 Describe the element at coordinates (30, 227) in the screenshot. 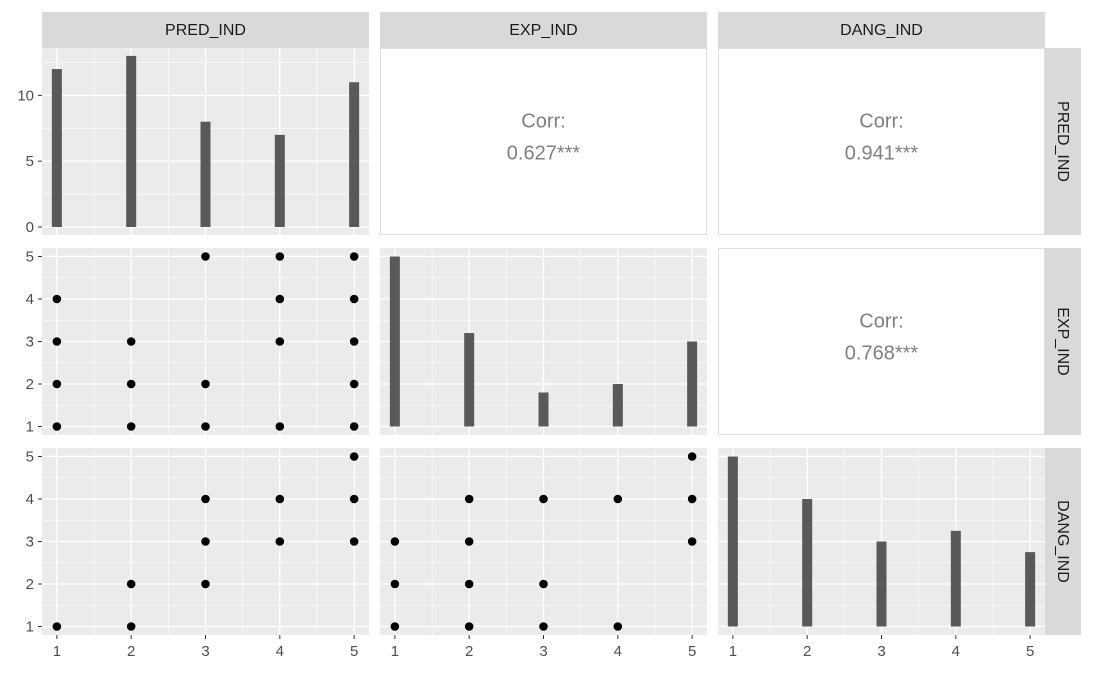

I see `y-axis-tick-label: 0` at that location.